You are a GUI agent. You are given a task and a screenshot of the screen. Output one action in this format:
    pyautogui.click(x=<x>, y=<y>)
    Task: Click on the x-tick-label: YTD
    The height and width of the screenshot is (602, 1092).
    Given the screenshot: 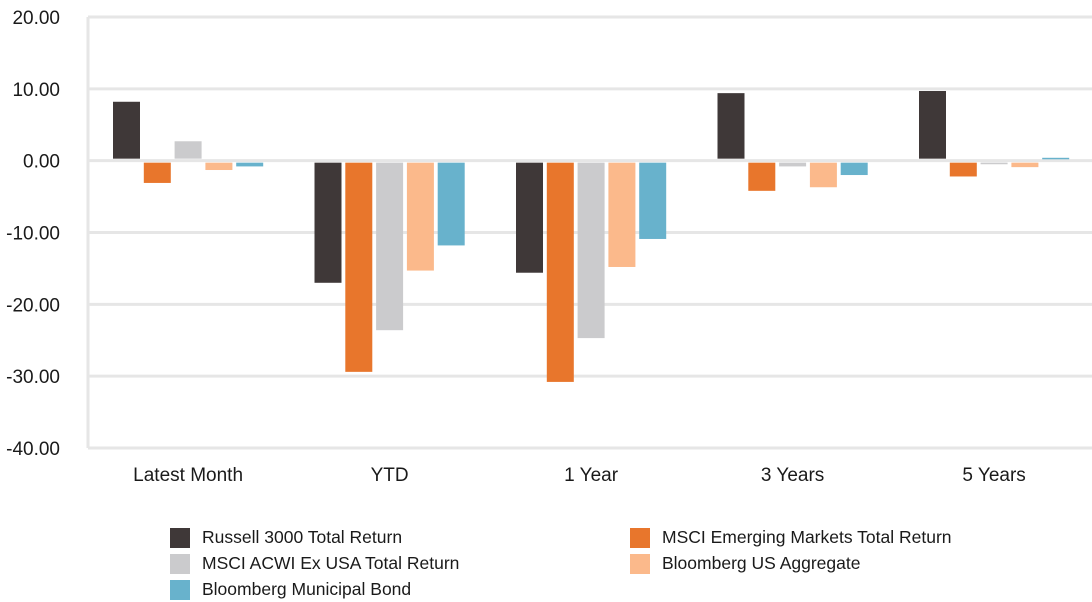 What is the action you would take?
    pyautogui.click(x=390, y=475)
    